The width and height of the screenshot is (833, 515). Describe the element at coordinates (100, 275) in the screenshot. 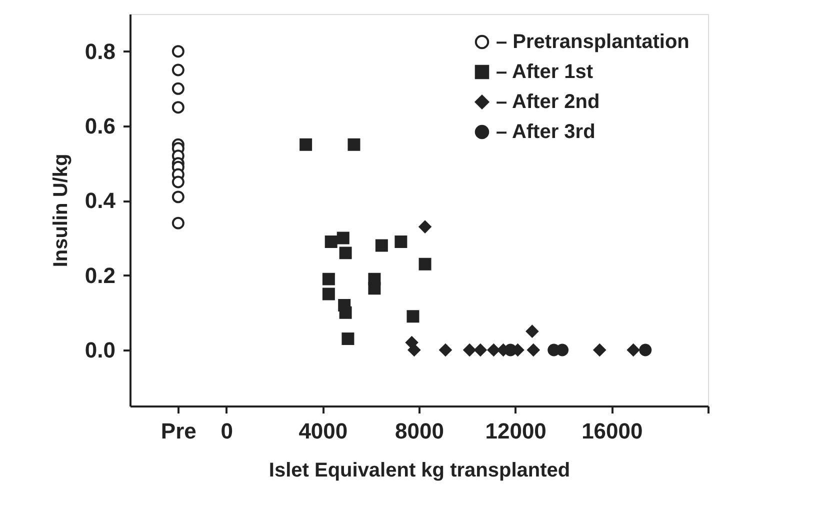

I see `y-tick-label: 0.2` at that location.